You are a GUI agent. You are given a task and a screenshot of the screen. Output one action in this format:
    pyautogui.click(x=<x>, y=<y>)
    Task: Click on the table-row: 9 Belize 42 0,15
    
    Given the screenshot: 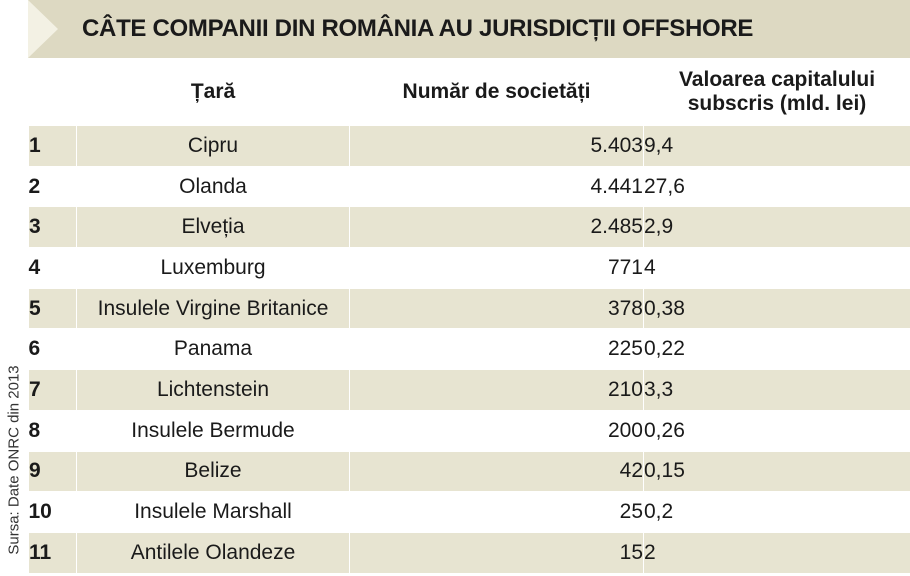 What is the action you would take?
    pyautogui.click(x=469, y=471)
    